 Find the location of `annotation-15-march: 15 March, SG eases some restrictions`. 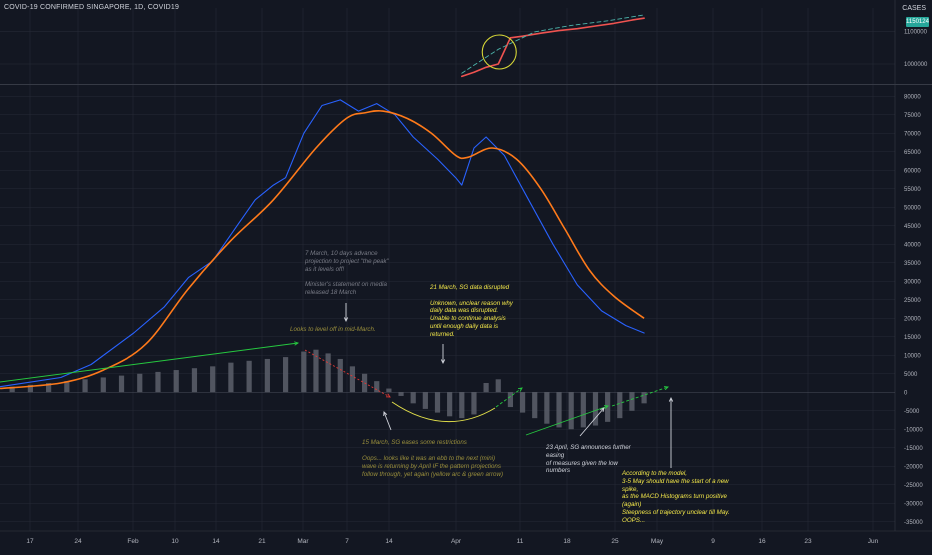

annotation-15-march: 15 March, SG eases some restrictions is located at coordinates (414, 442).